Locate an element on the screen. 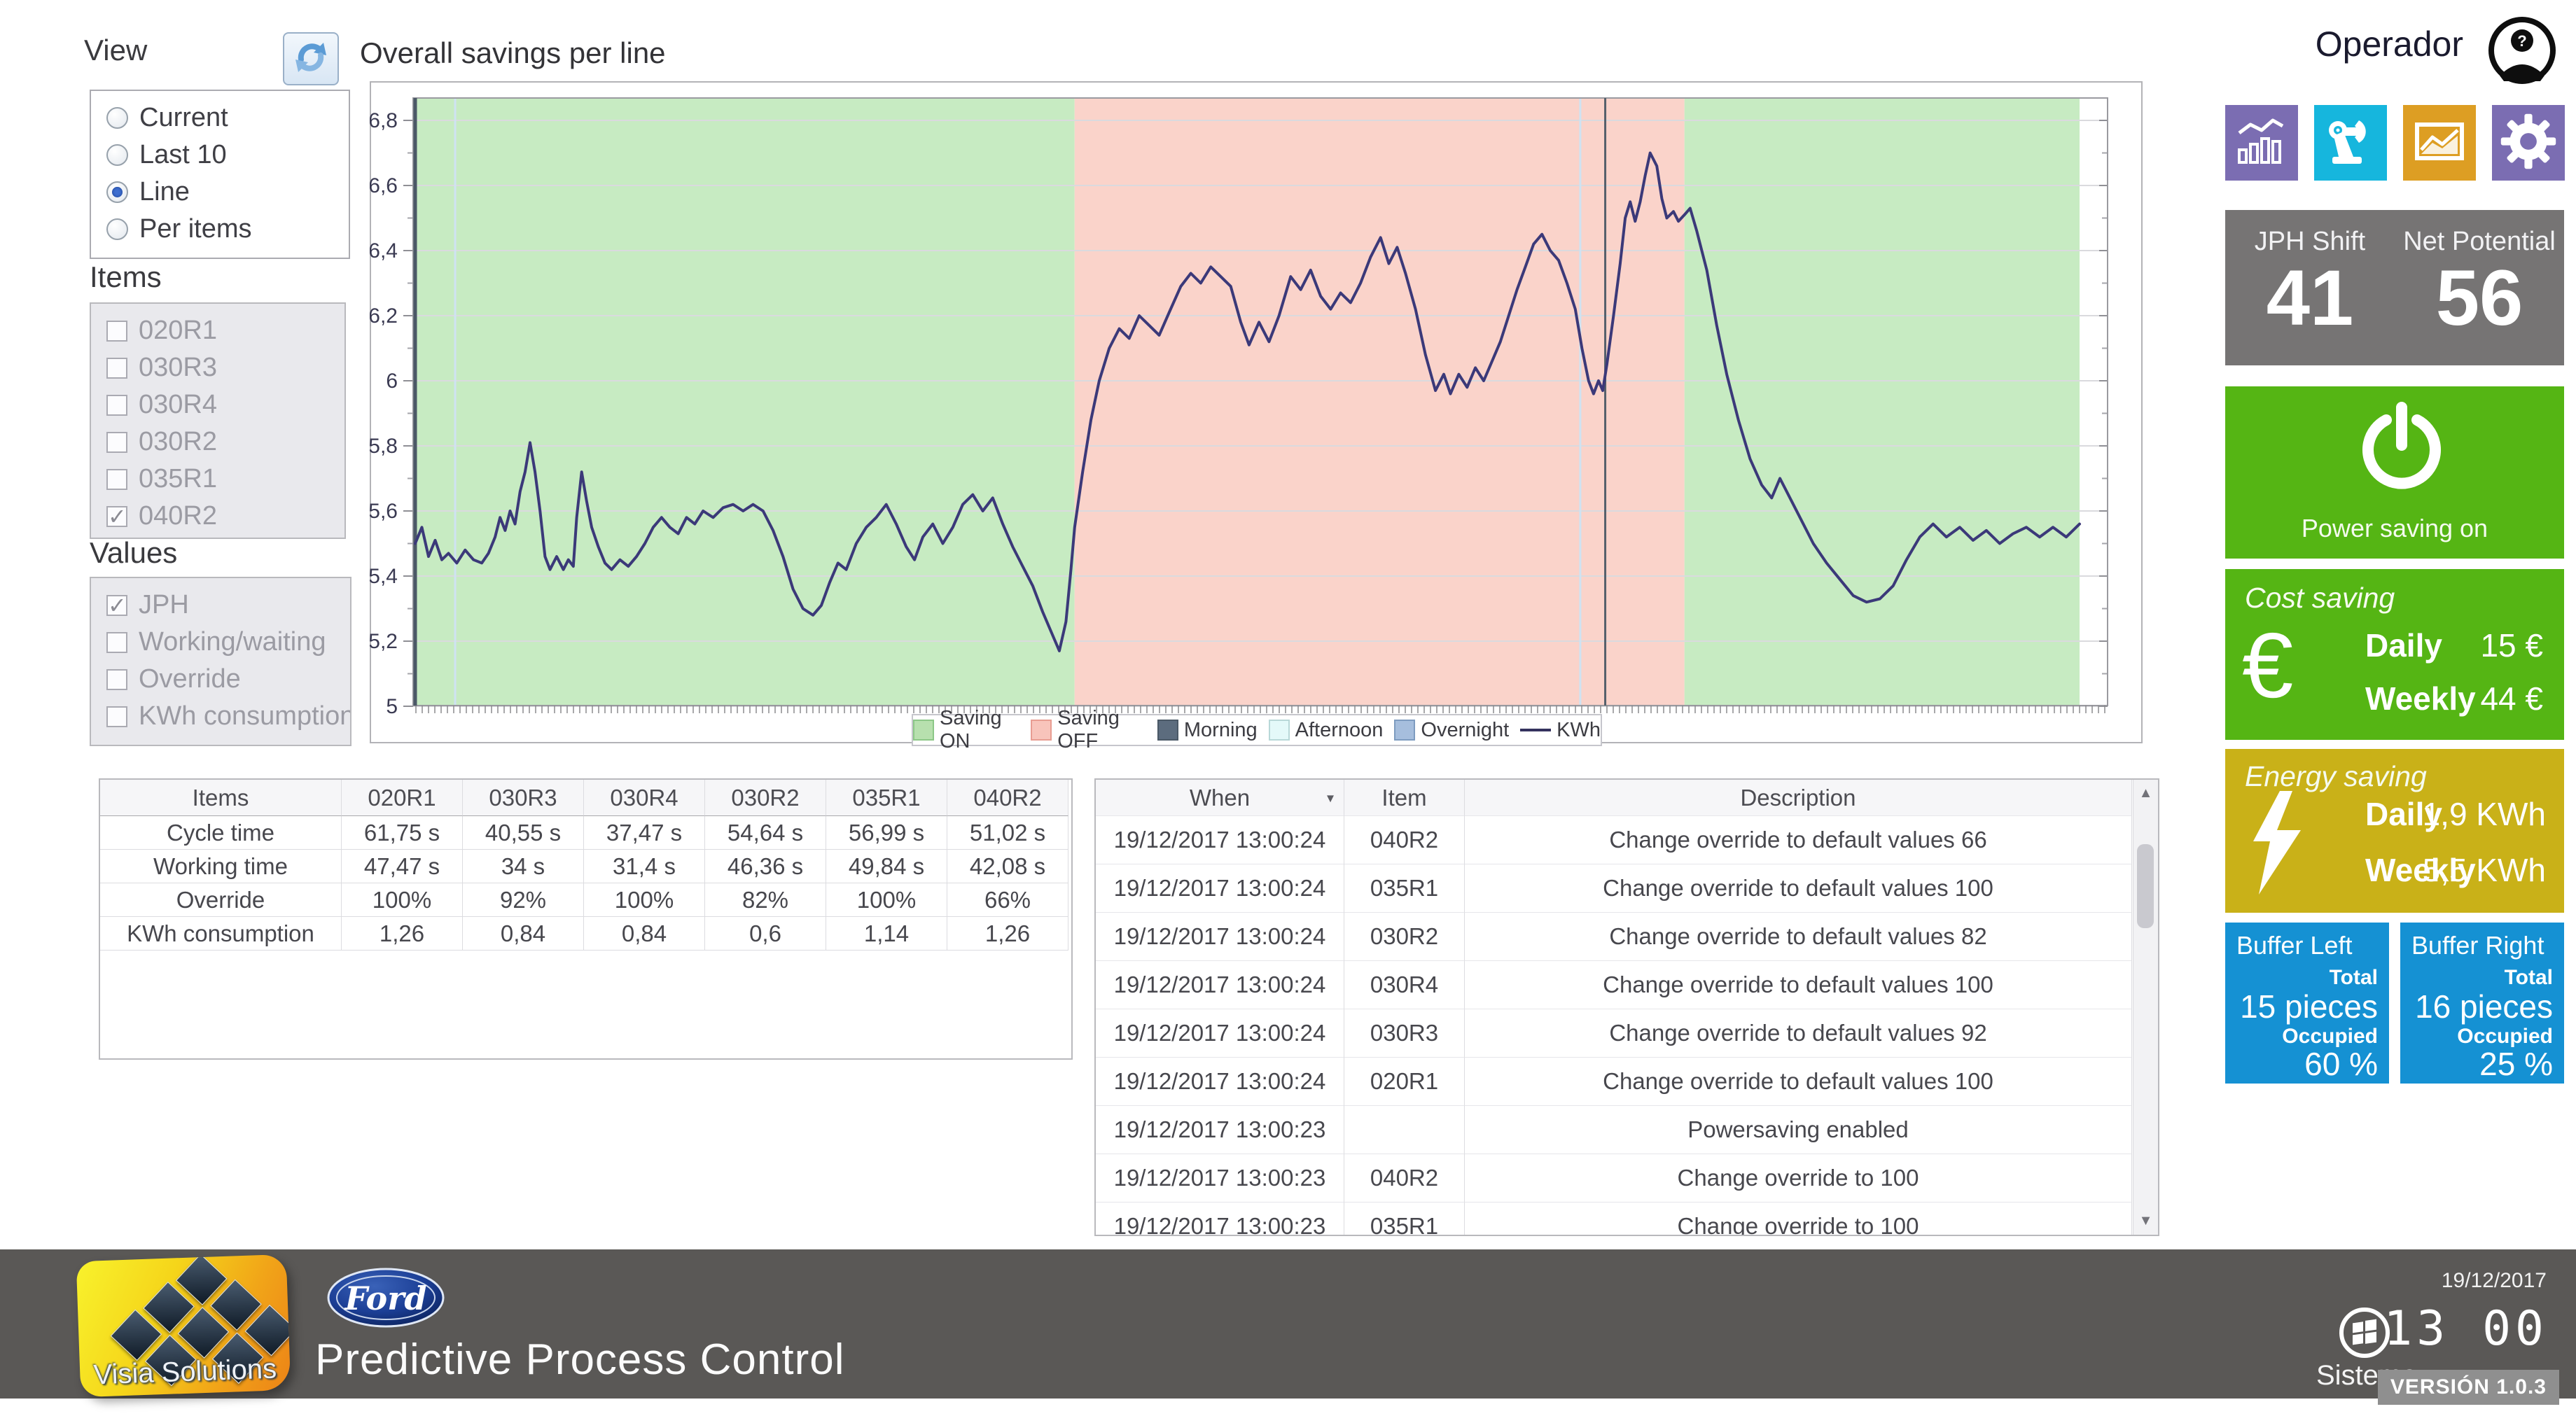 Image resolution: width=2576 pixels, height=1423 pixels. value-option-label: KWh consumption is located at coordinates (244, 716).